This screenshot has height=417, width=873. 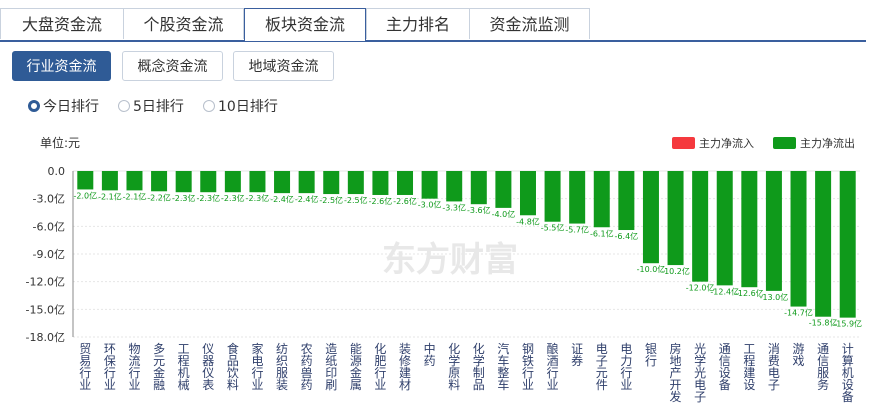 I want to click on category-label: 消费电子, so click(x=774, y=367).